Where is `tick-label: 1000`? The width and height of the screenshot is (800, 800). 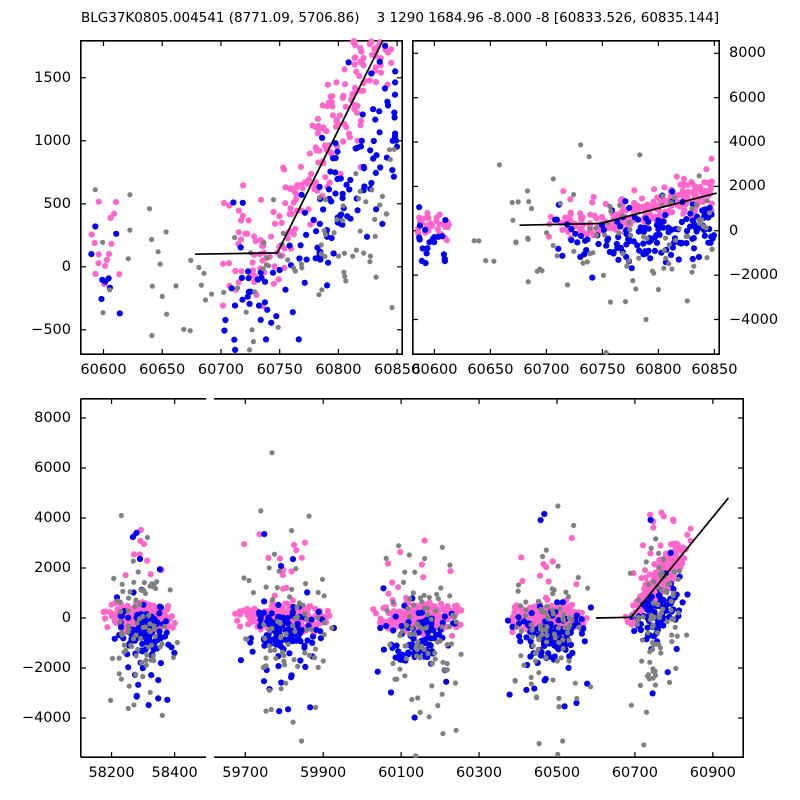 tick-label: 1000 is located at coordinates (52, 140).